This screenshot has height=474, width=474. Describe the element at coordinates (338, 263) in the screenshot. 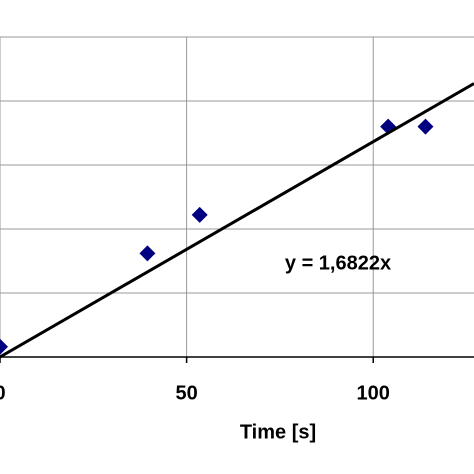

I see `trendline-label: y = 1,6822x` at that location.